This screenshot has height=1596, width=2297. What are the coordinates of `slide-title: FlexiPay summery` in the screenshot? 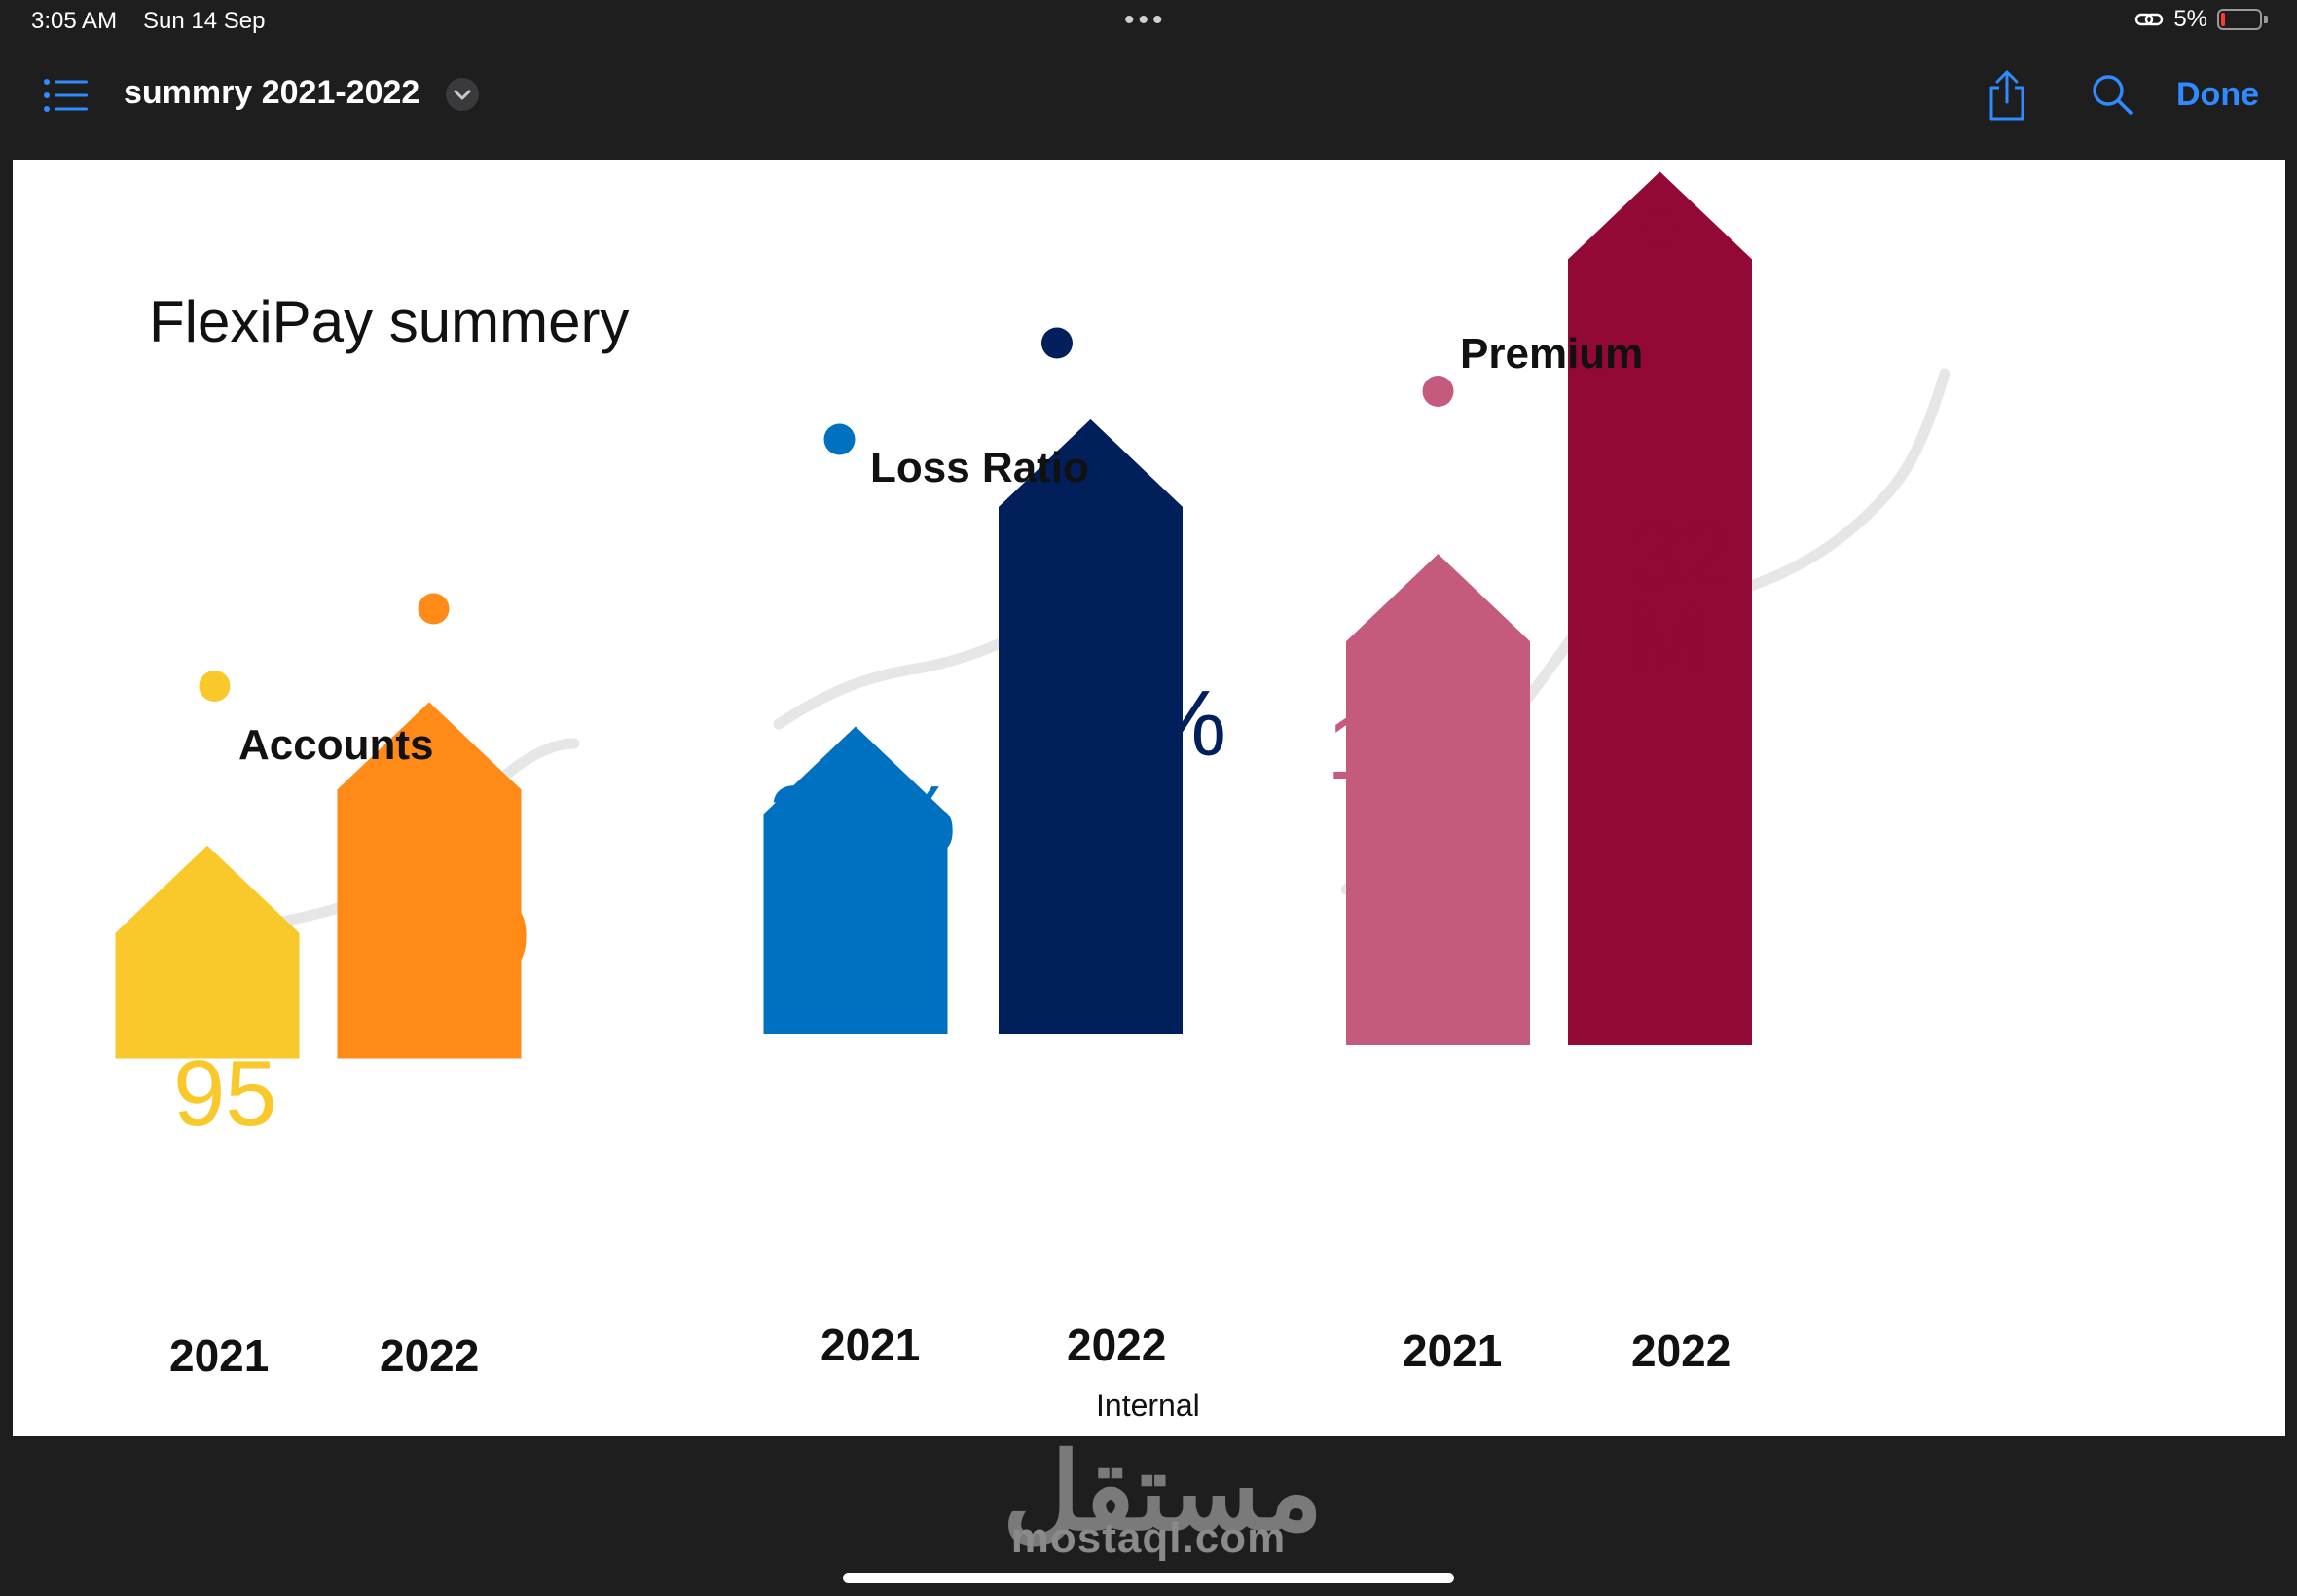 It's located at (389, 321).